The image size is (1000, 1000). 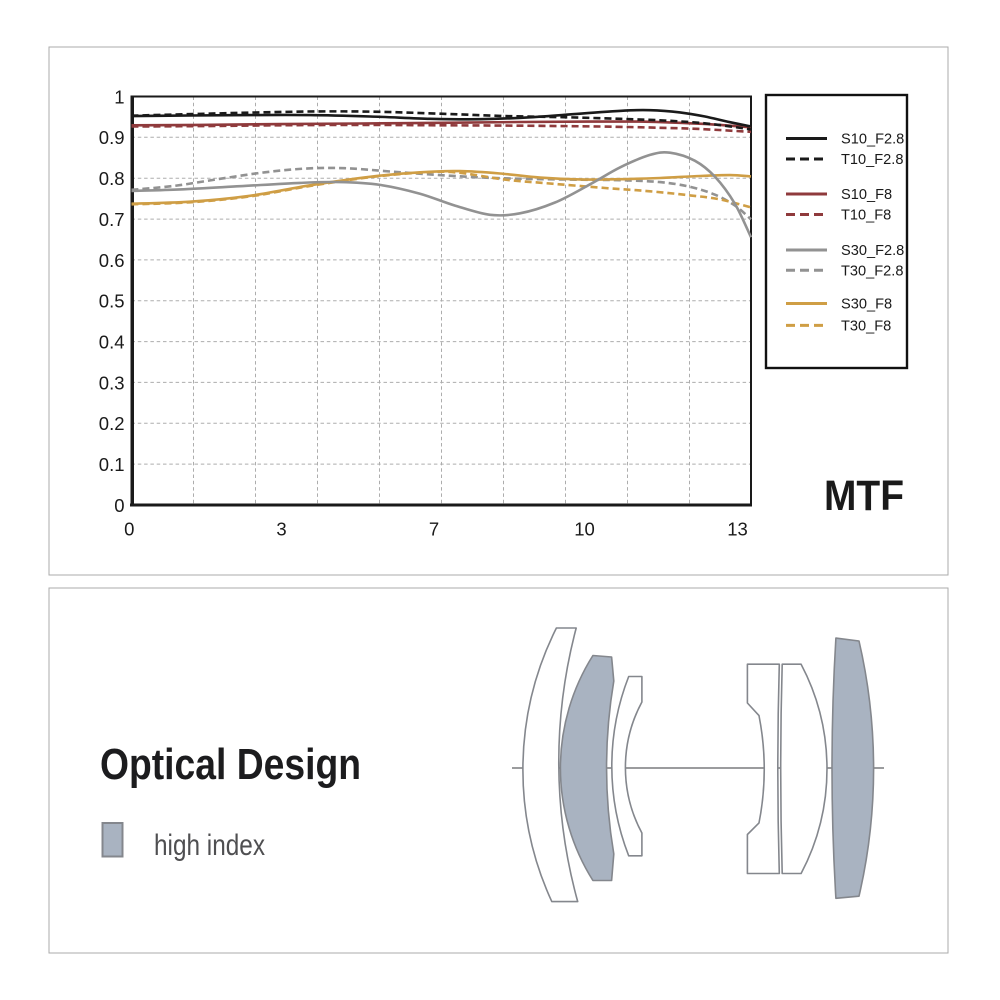 What do you see at coordinates (434, 529) in the screenshot?
I see `svg-text: 7` at bounding box center [434, 529].